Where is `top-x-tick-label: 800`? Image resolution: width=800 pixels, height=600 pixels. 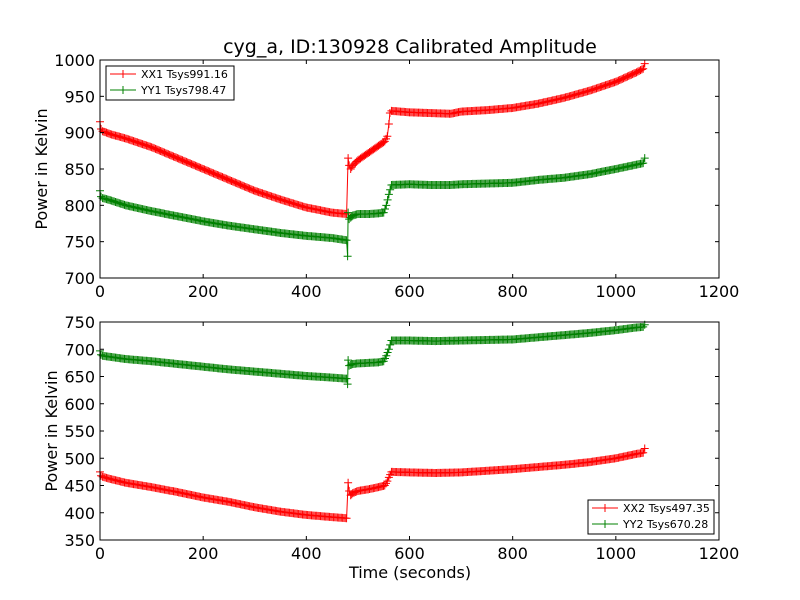
top-x-tick-label: 800 is located at coordinates (512, 291).